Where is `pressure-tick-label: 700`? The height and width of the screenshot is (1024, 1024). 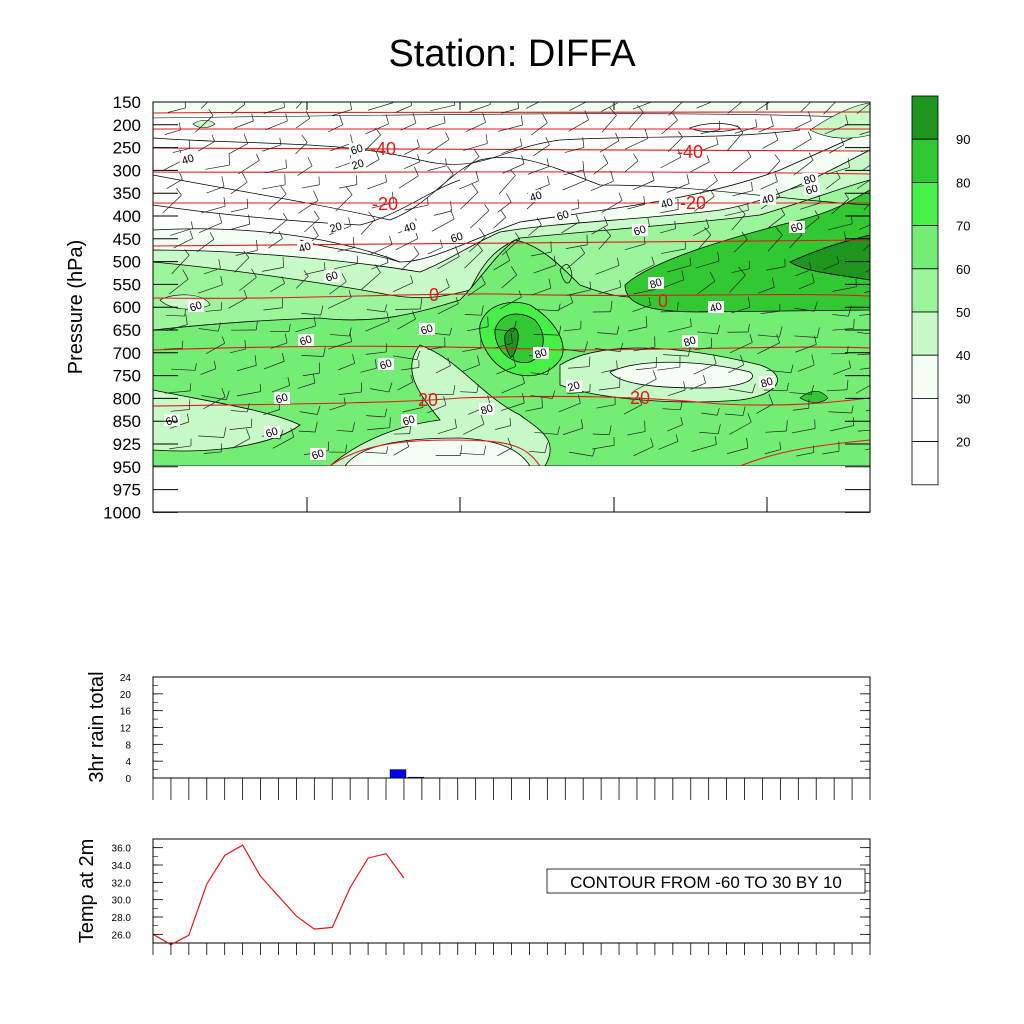
pressure-tick-label: 700 is located at coordinates (127, 353).